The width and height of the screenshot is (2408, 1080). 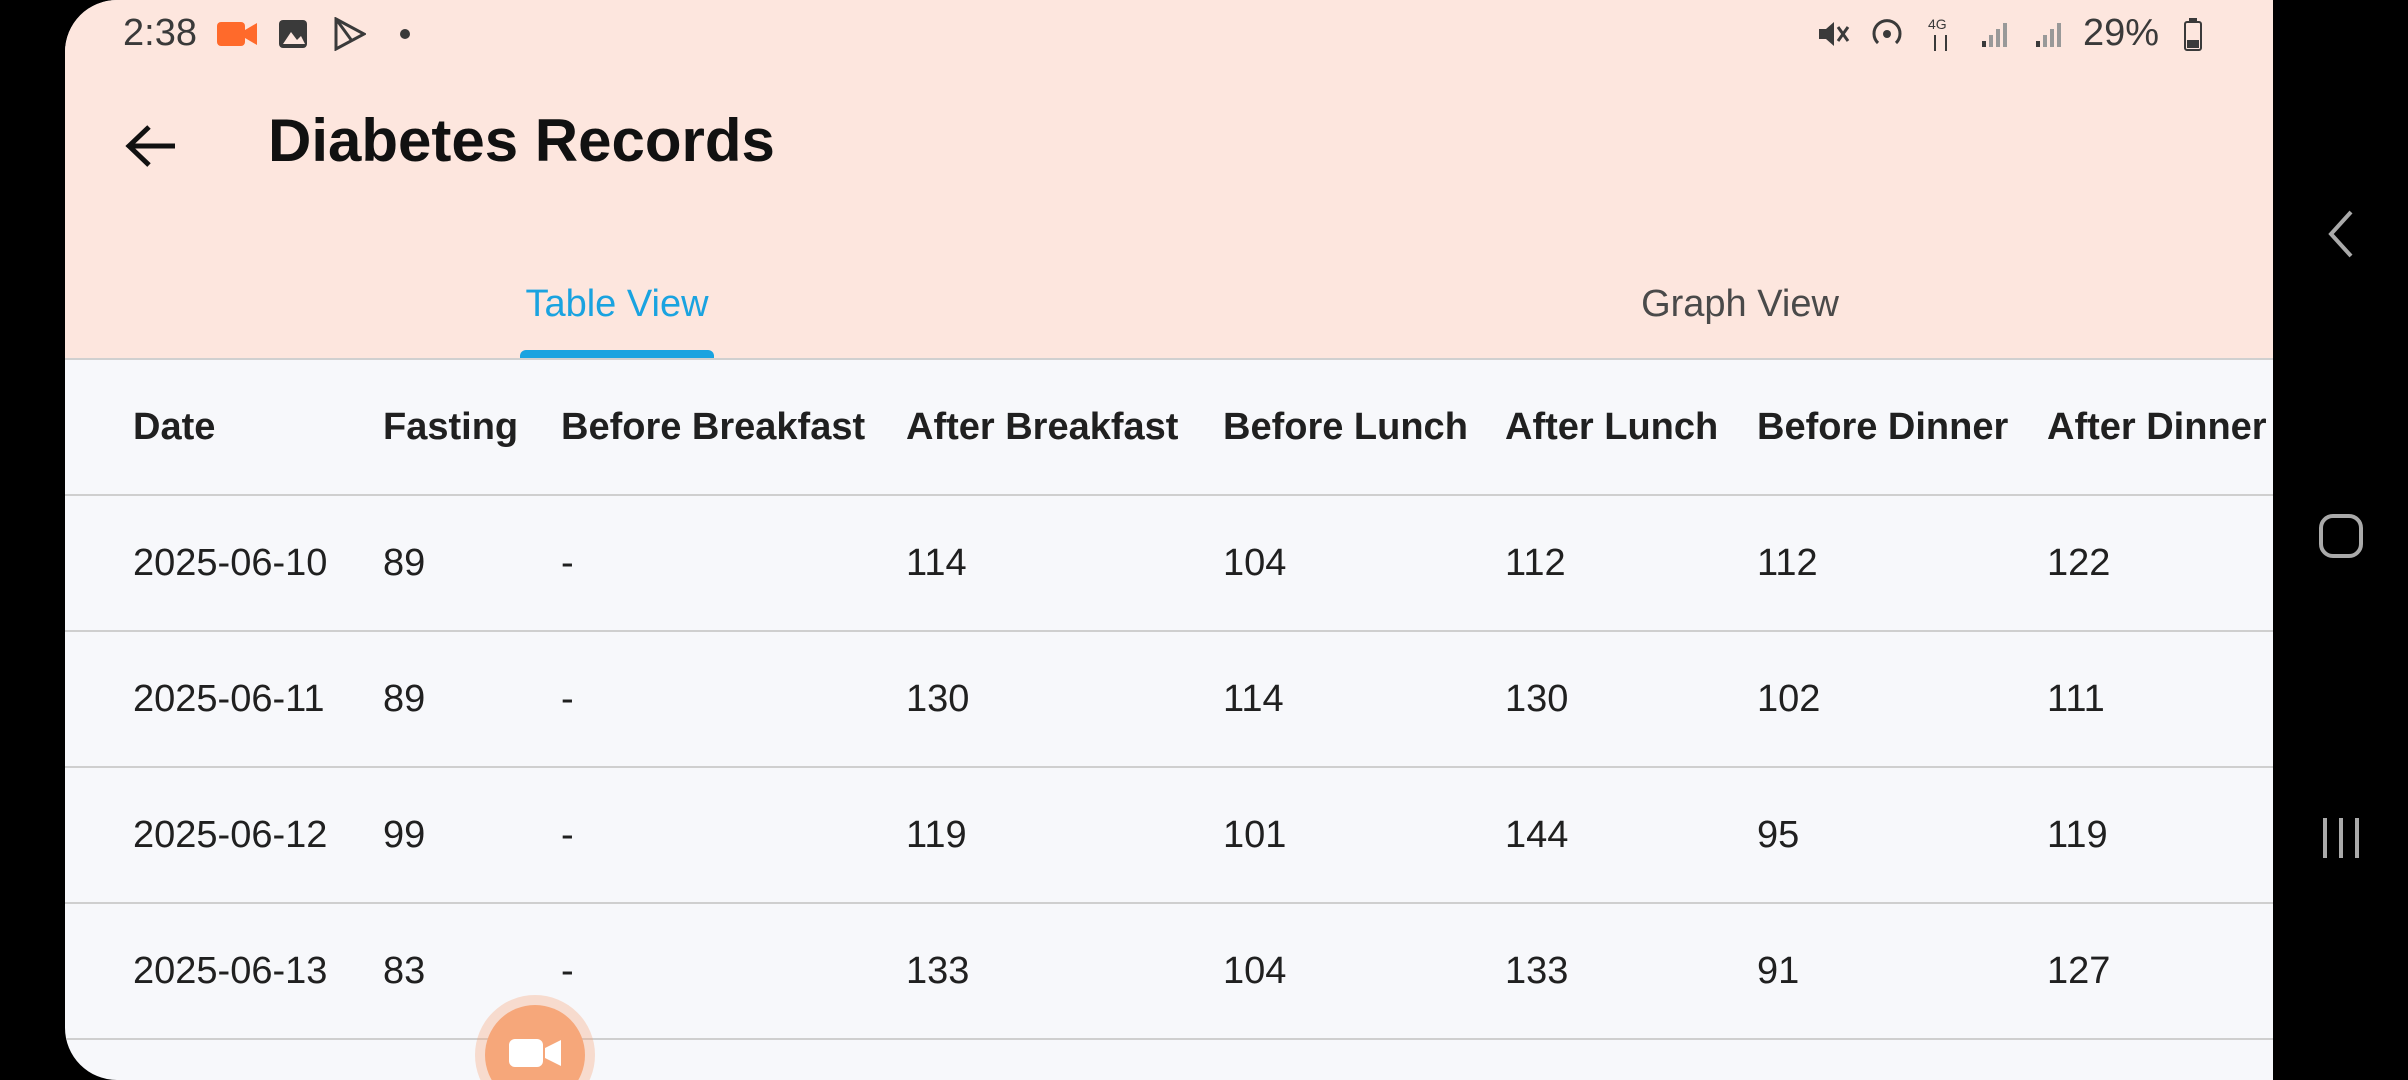 I want to click on table-cell-before-lunch: 101, so click(x=1255, y=834).